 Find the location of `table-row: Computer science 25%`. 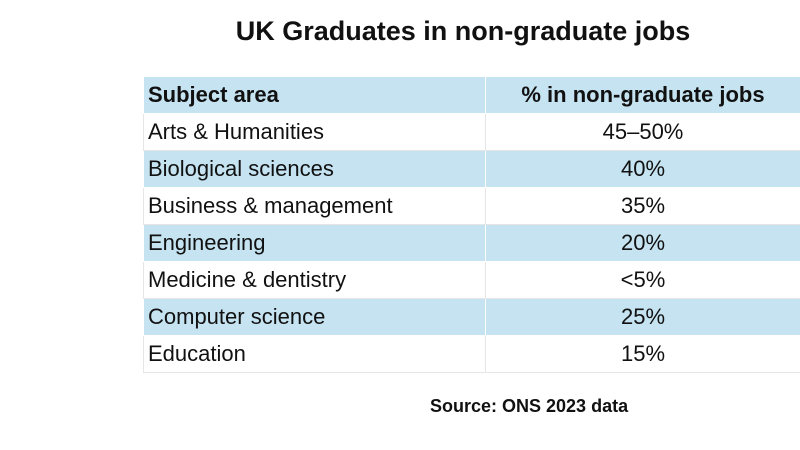

table-row: Computer science 25% is located at coordinates (471, 317).